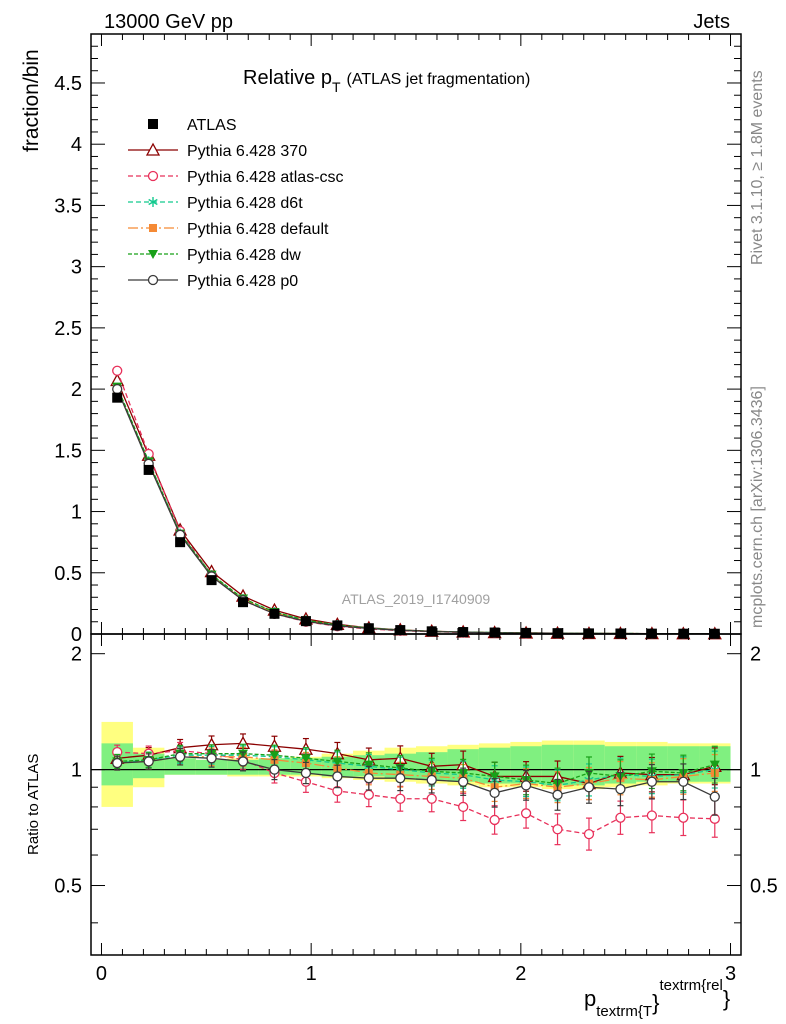 The height and width of the screenshot is (1024, 786). What do you see at coordinates (726, 998) in the screenshot?
I see `x-label-end: }` at bounding box center [726, 998].